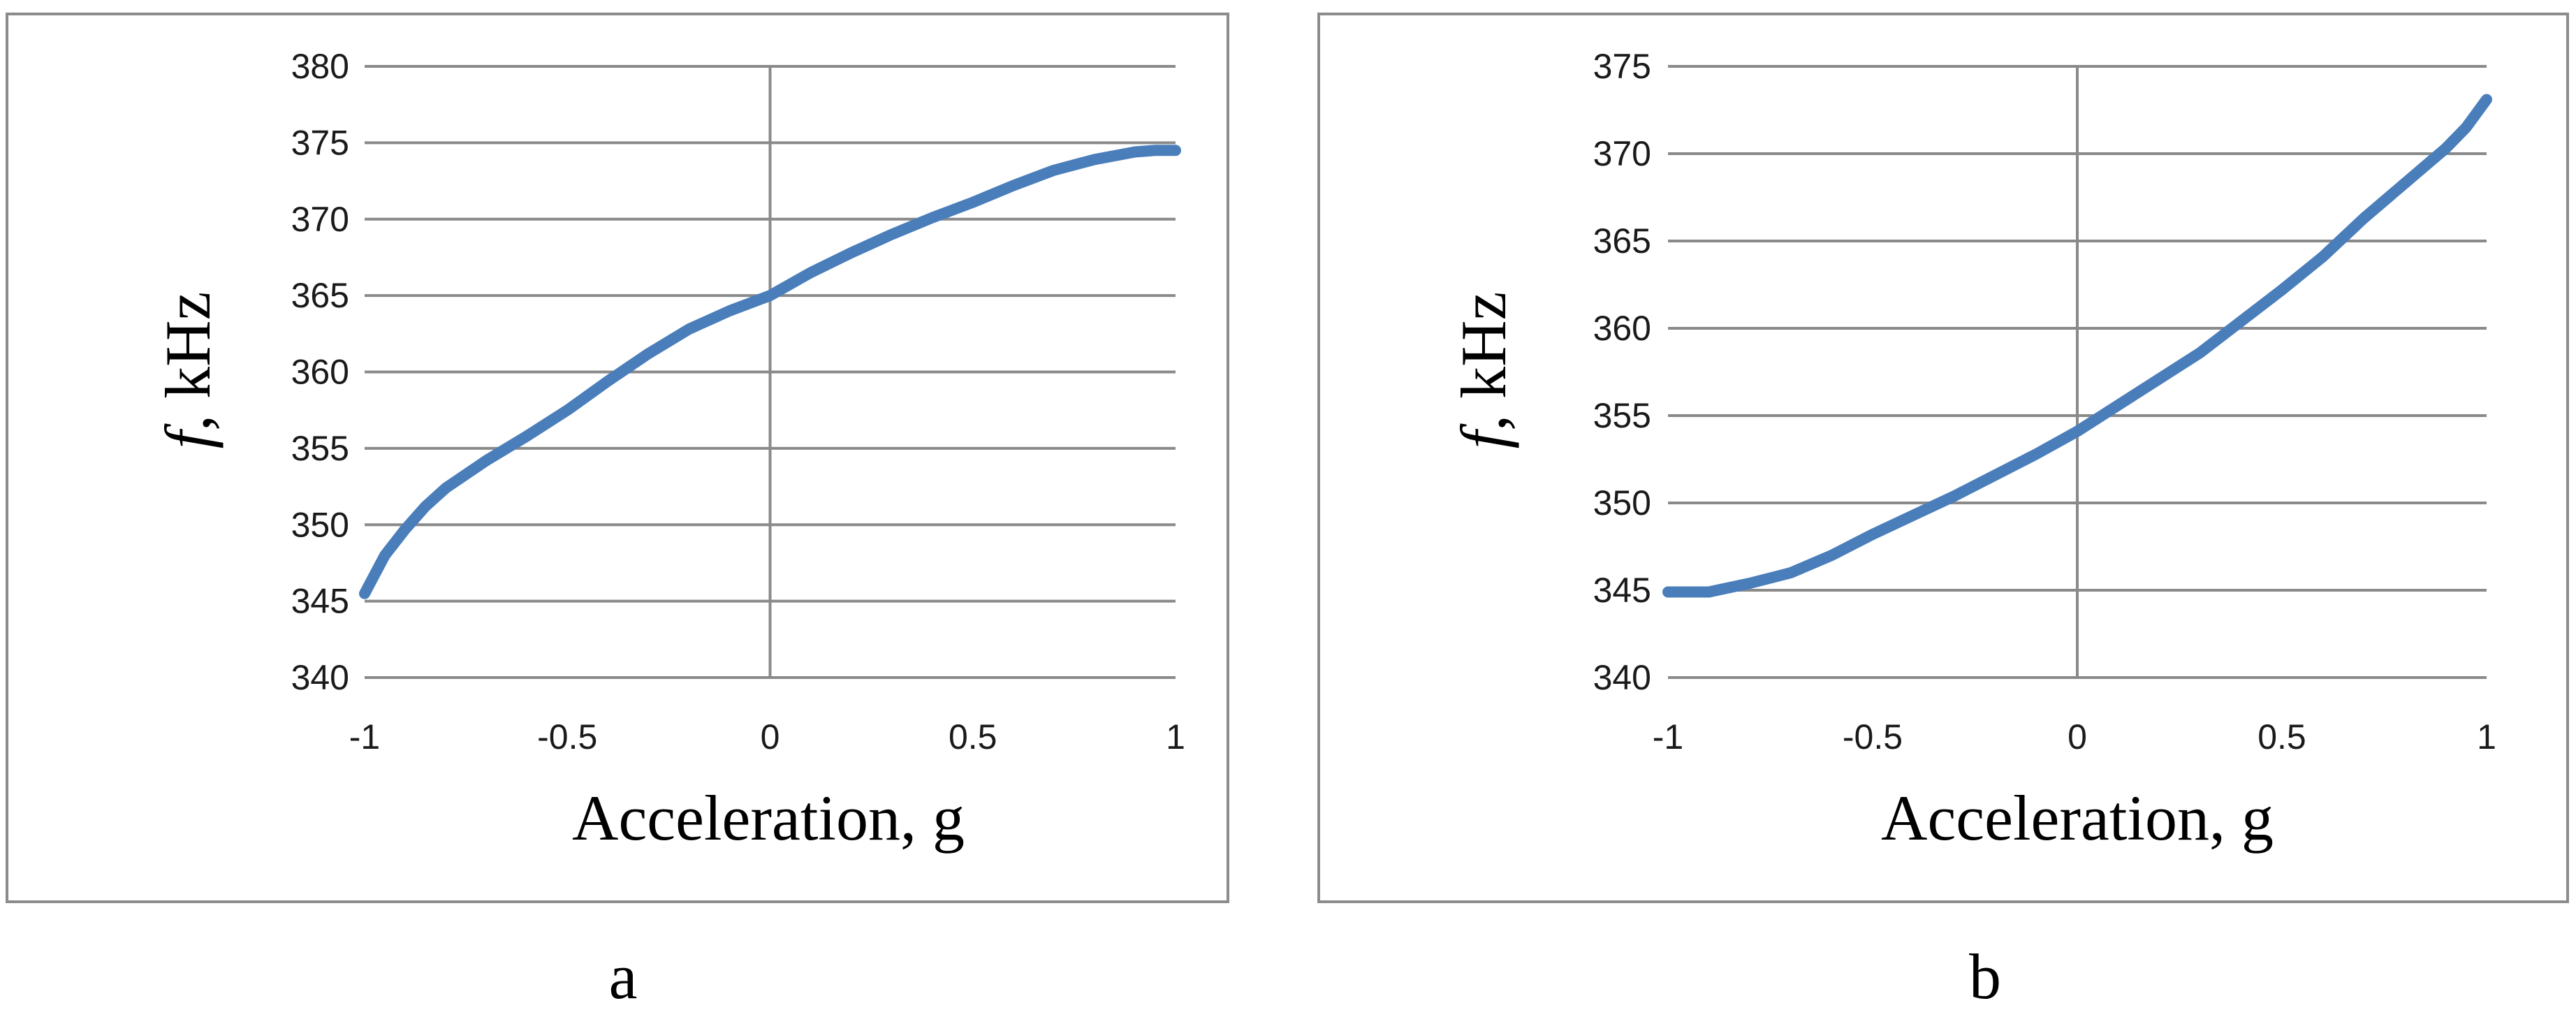  Describe the element at coordinates (1985, 976) in the screenshot. I see `panel-label-b: b` at that location.